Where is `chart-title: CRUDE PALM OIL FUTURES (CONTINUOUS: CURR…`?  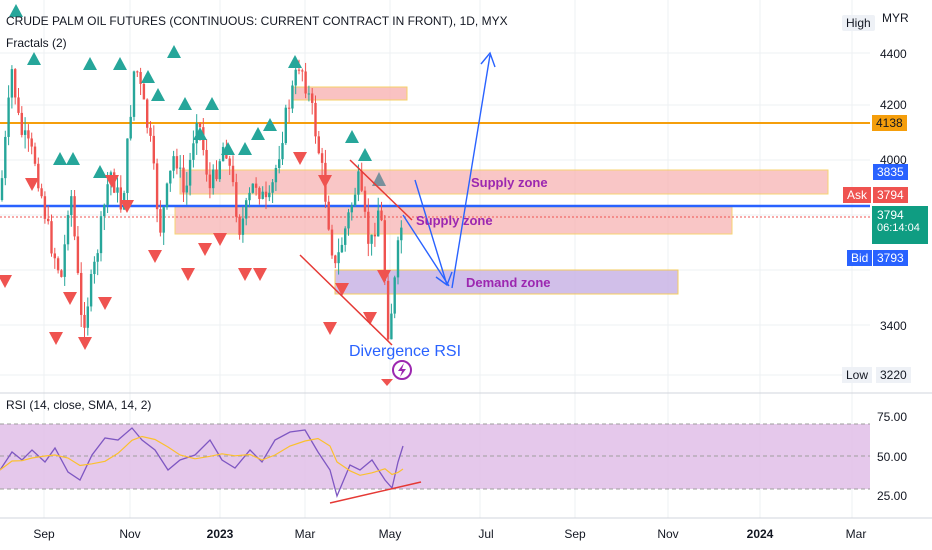 chart-title: CRUDE PALM OIL FUTURES (CONTINUOUS: CURR… is located at coordinates (257, 21).